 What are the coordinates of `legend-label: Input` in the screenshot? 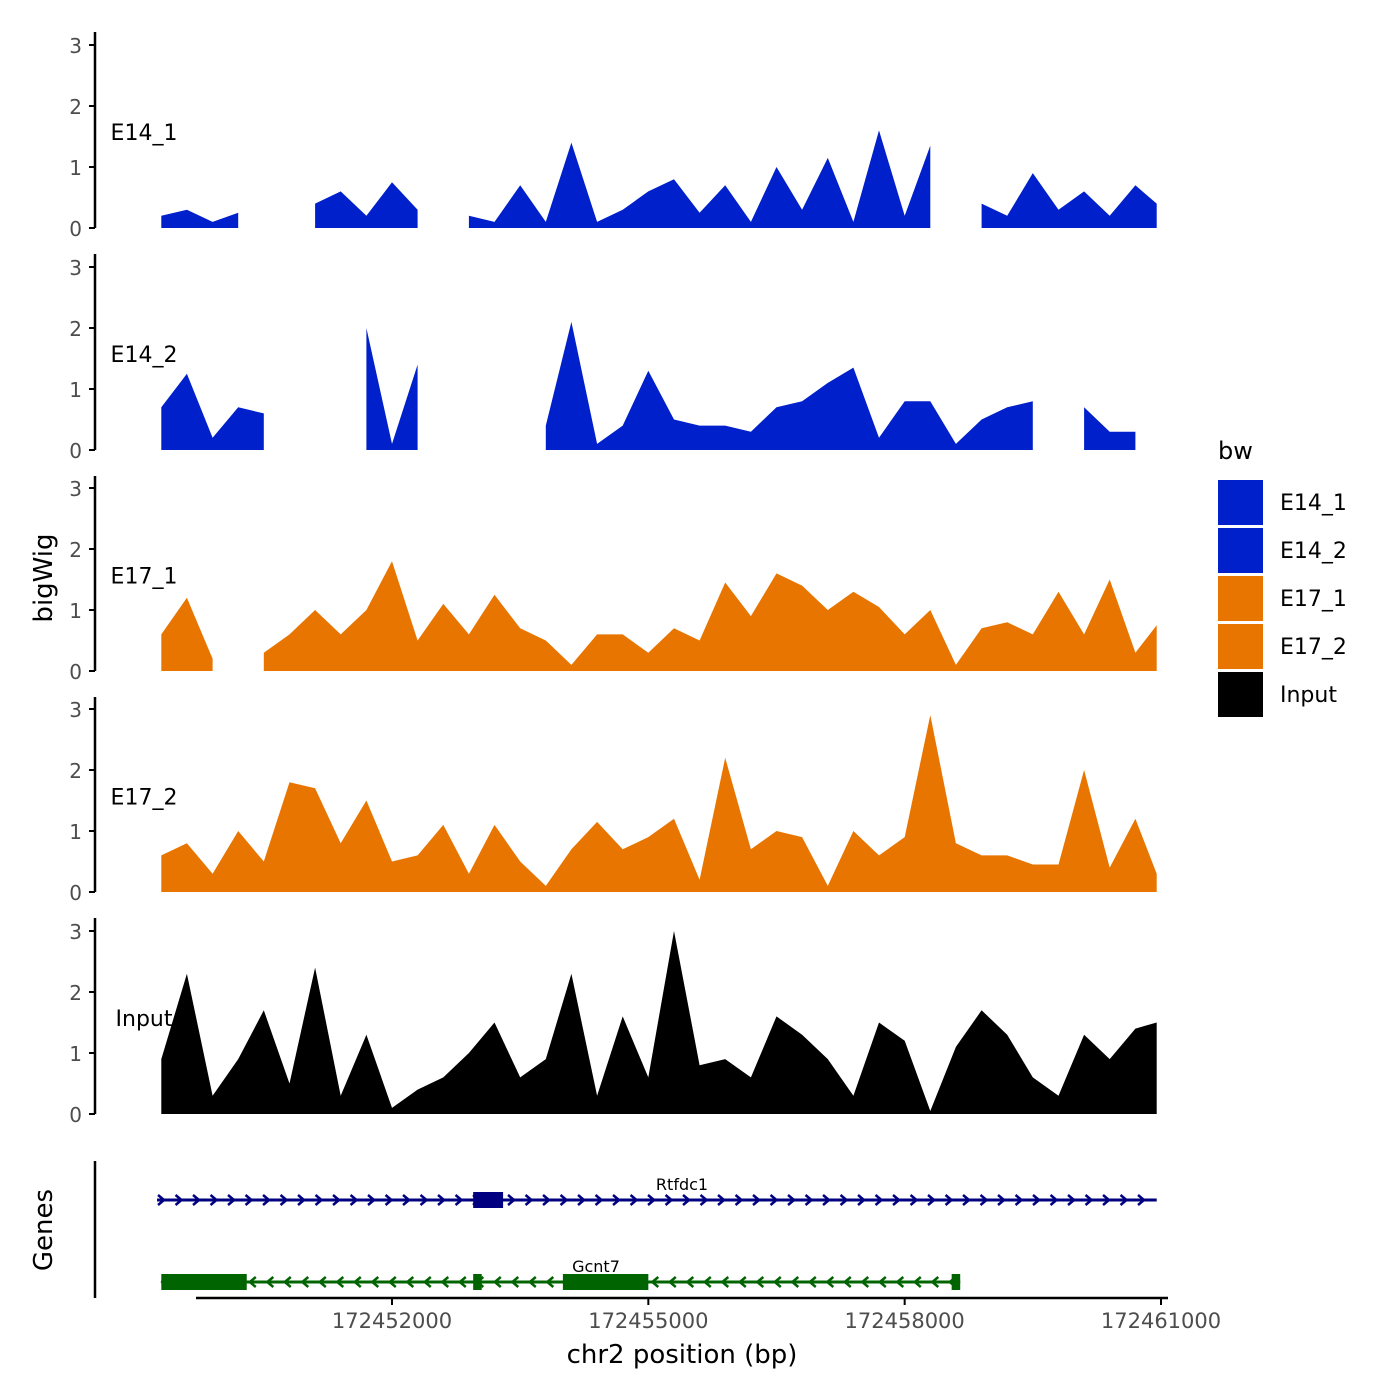 It's located at (1308, 695).